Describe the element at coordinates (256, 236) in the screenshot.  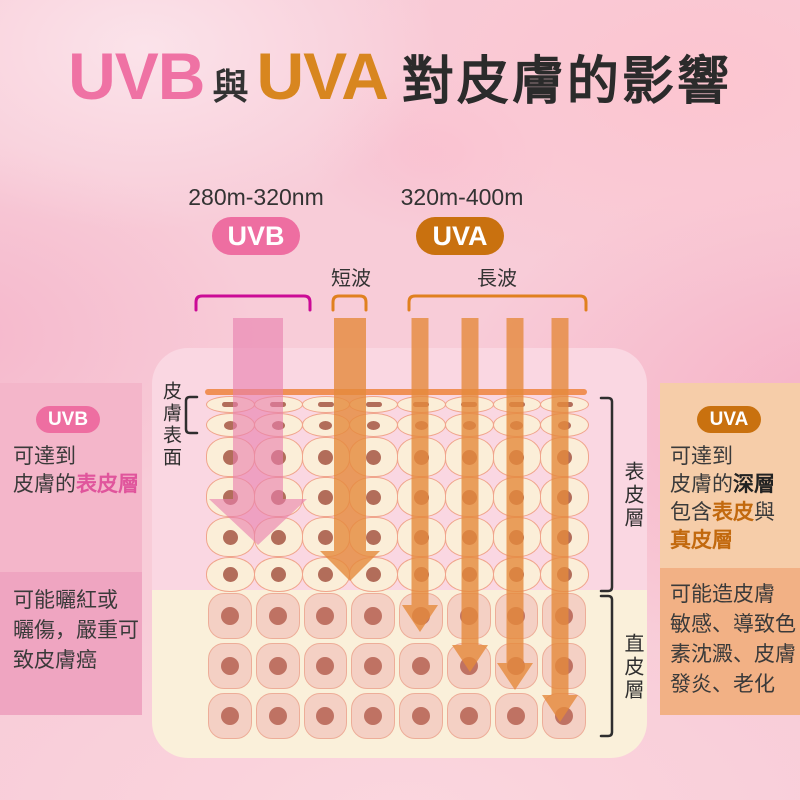
I see `uvb-badge: UVB` at that location.